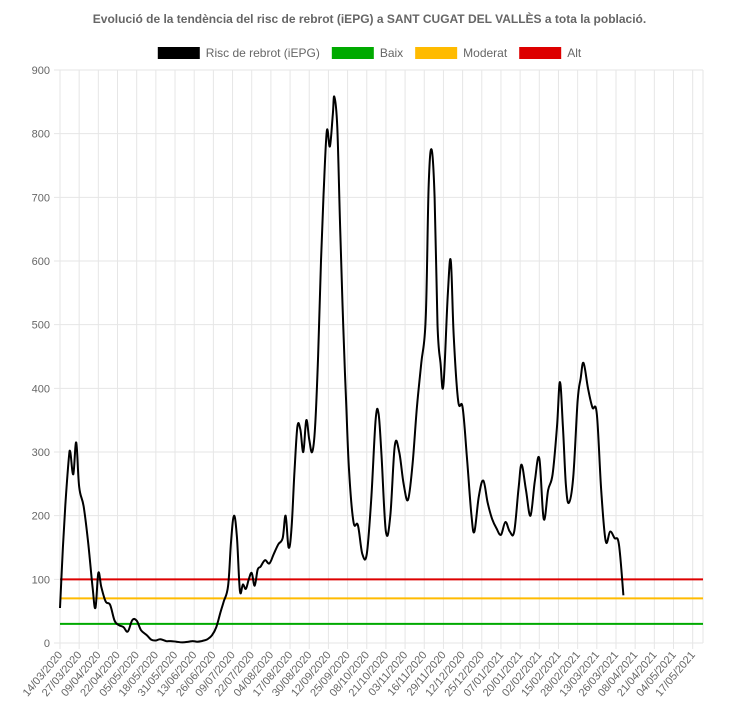  I want to click on y-tick-label: 300, so click(41, 453).